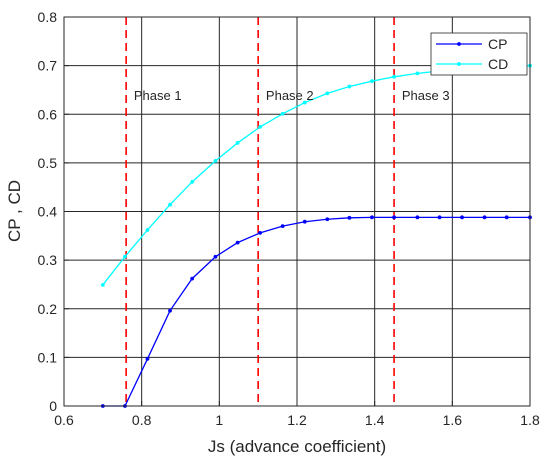 The height and width of the screenshot is (473, 550). I want to click on y-tick-label: 0.8, so click(48, 17).